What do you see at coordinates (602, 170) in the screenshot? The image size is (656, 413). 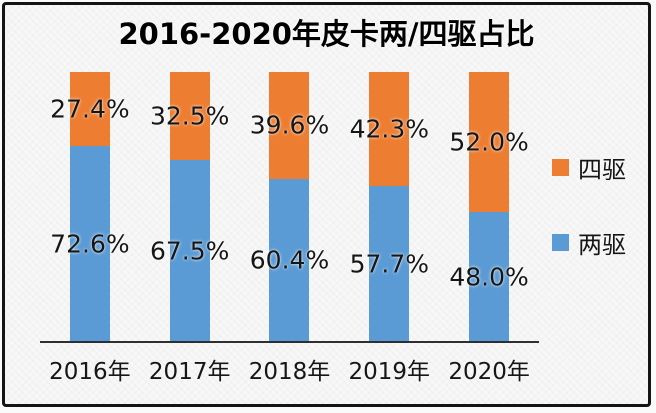 I see `legend-label: 四驱` at bounding box center [602, 170].